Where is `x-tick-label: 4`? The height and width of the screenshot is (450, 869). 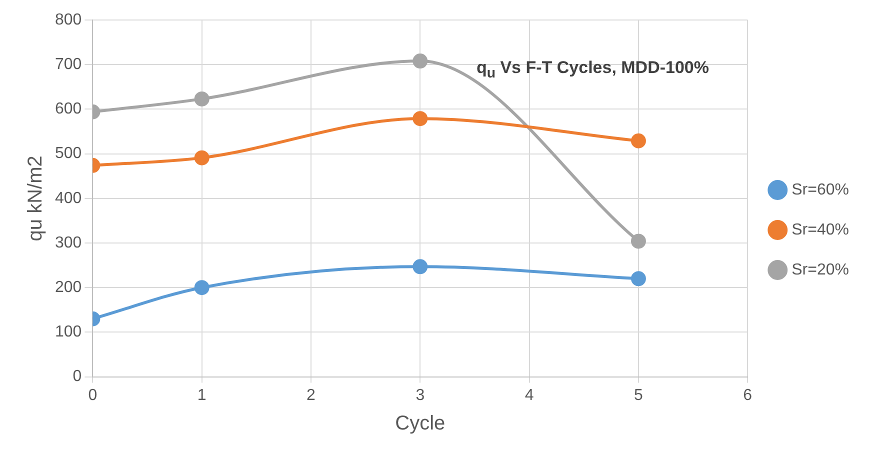
x-tick-label: 4 is located at coordinates (529, 395).